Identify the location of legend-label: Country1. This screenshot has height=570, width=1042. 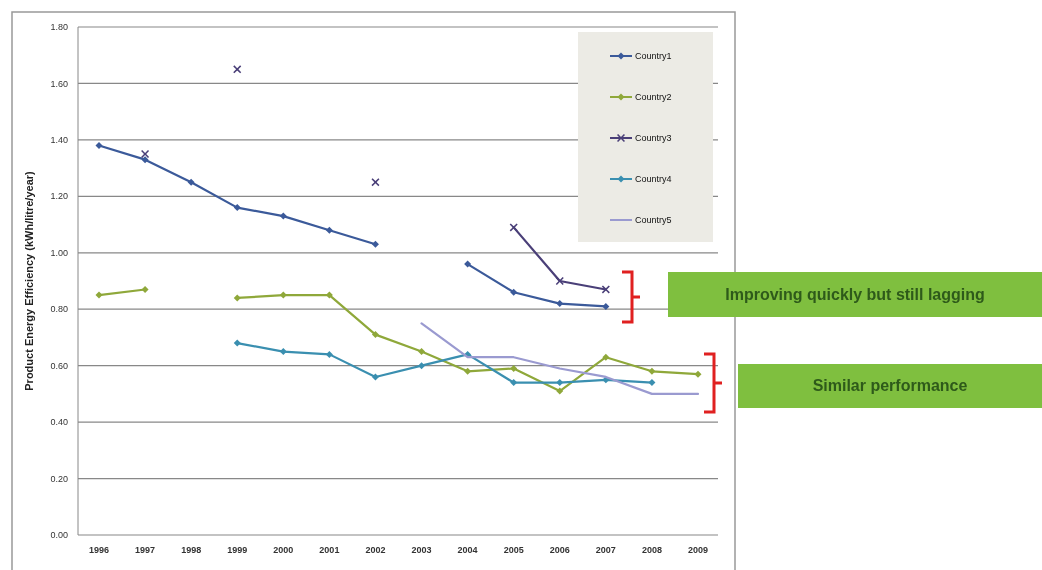
(653, 56).